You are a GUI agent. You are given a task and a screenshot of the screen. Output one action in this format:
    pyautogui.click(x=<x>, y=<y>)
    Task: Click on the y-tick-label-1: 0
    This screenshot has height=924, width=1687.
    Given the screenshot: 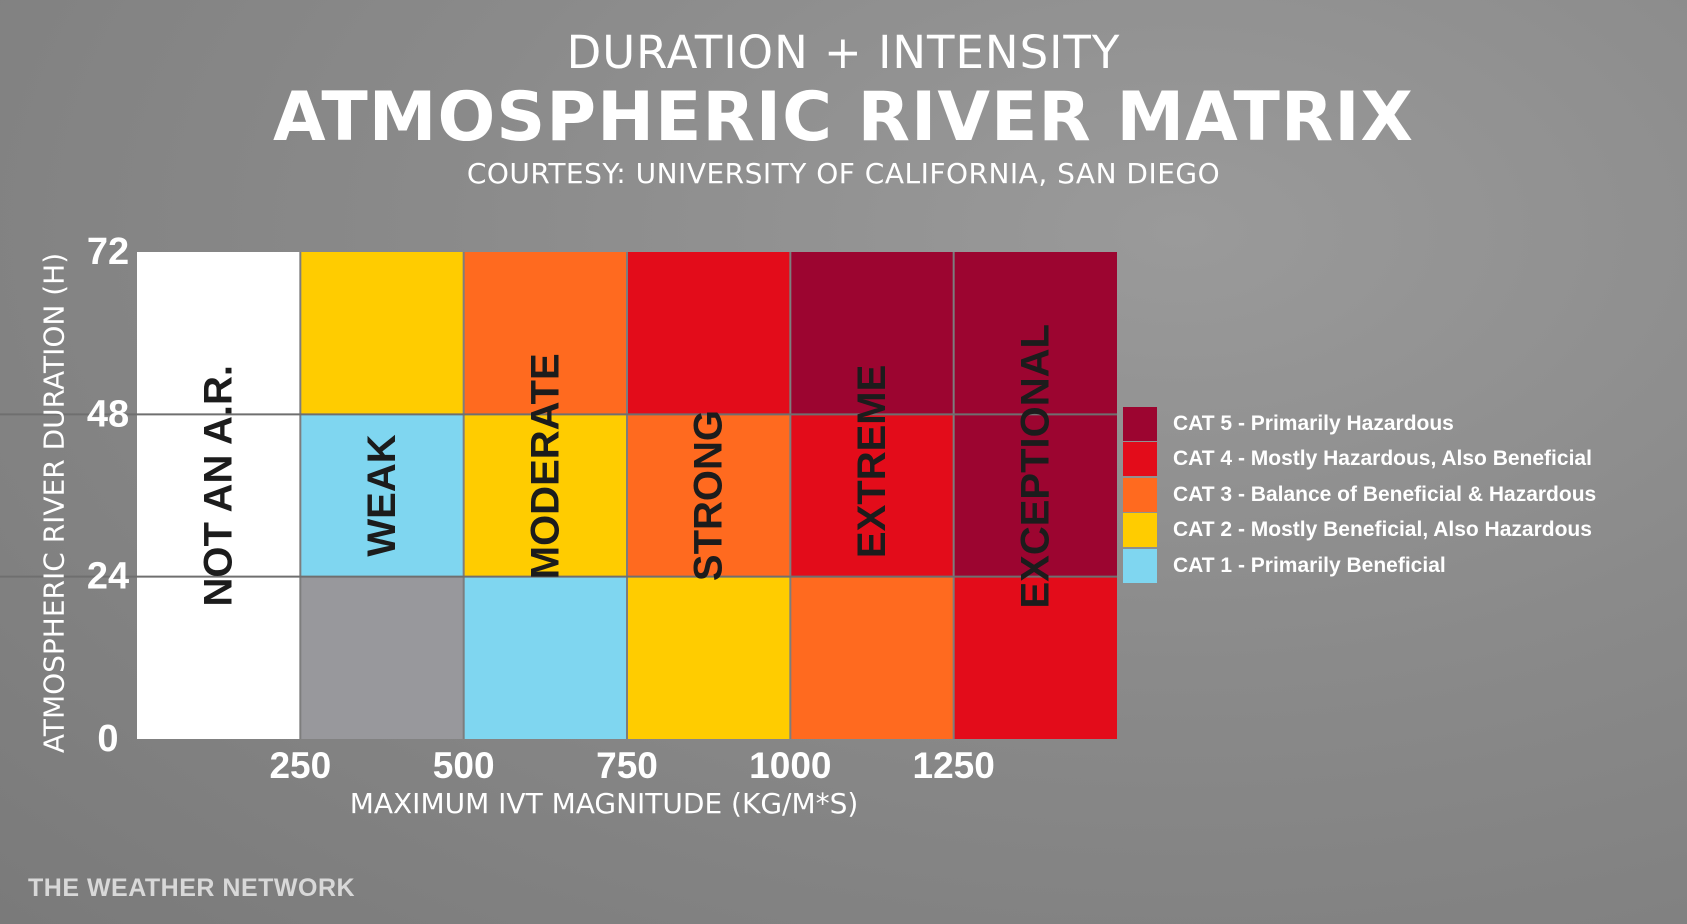 What is the action you would take?
    pyautogui.click(x=107, y=739)
    